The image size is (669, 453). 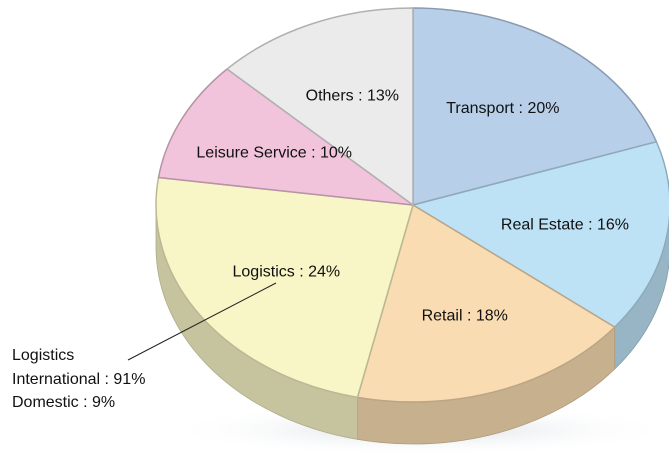 I want to click on data-label: Retail : 18%, so click(x=465, y=316).